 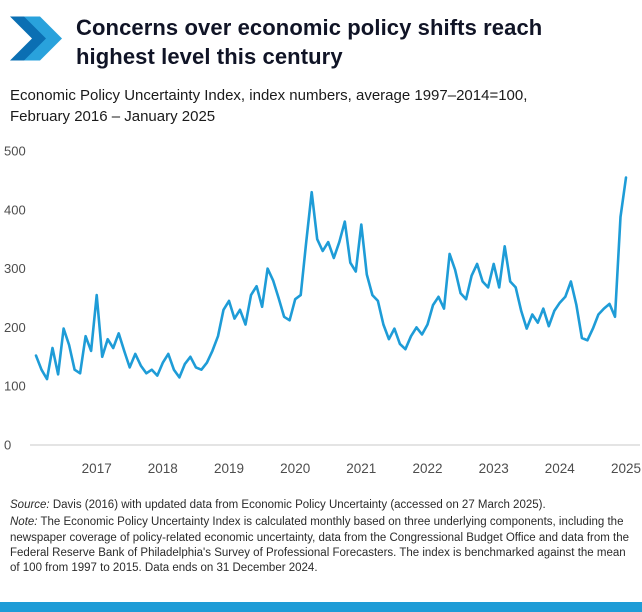 I want to click on chevron-light-shape, so click(x=43, y=38).